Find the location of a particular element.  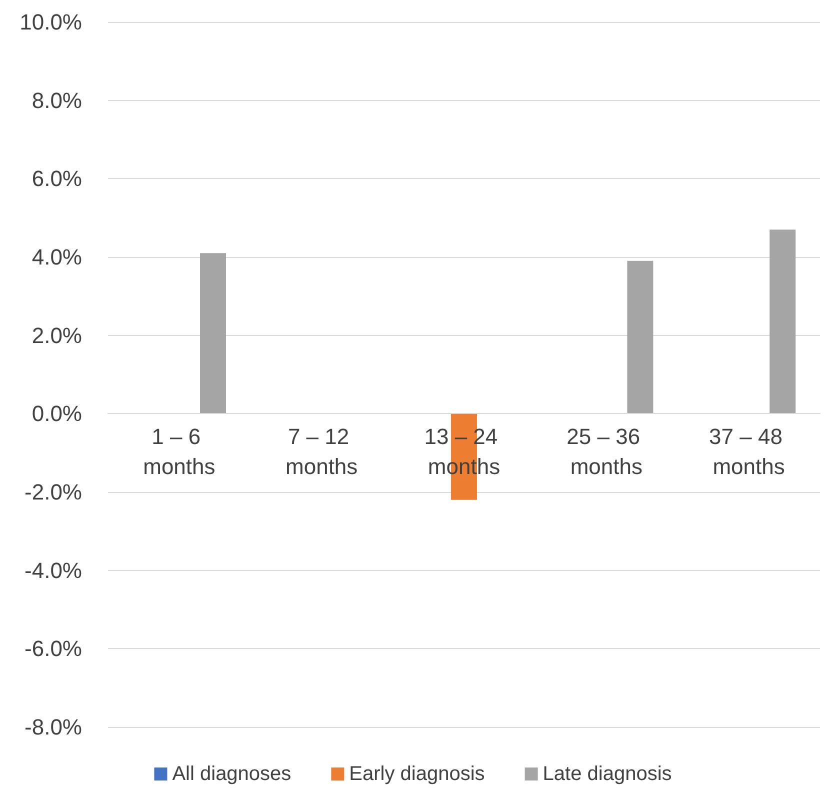

y-tick-label: -8.0% is located at coordinates (53, 727).